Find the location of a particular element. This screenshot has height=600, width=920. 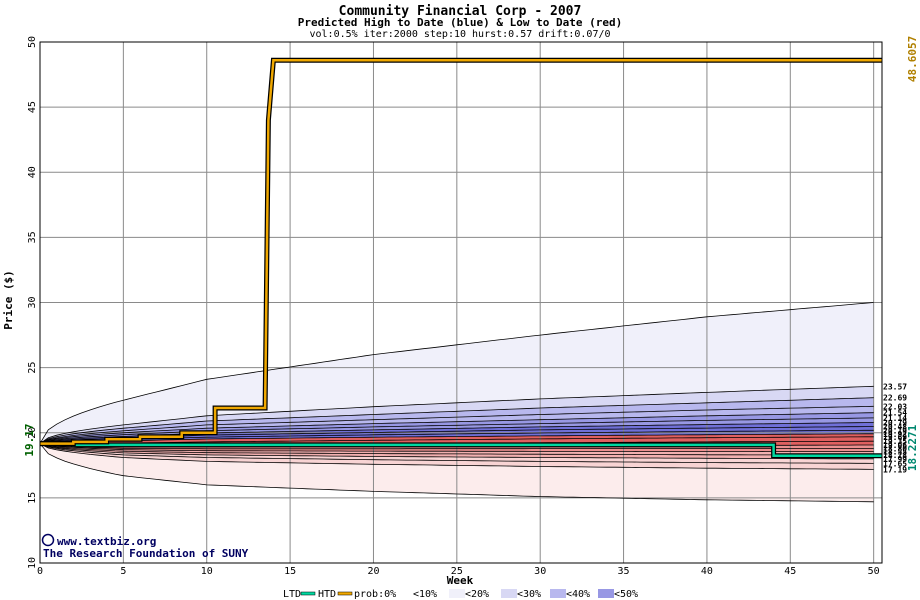

legend-lt10: <10% is located at coordinates (425, 594).